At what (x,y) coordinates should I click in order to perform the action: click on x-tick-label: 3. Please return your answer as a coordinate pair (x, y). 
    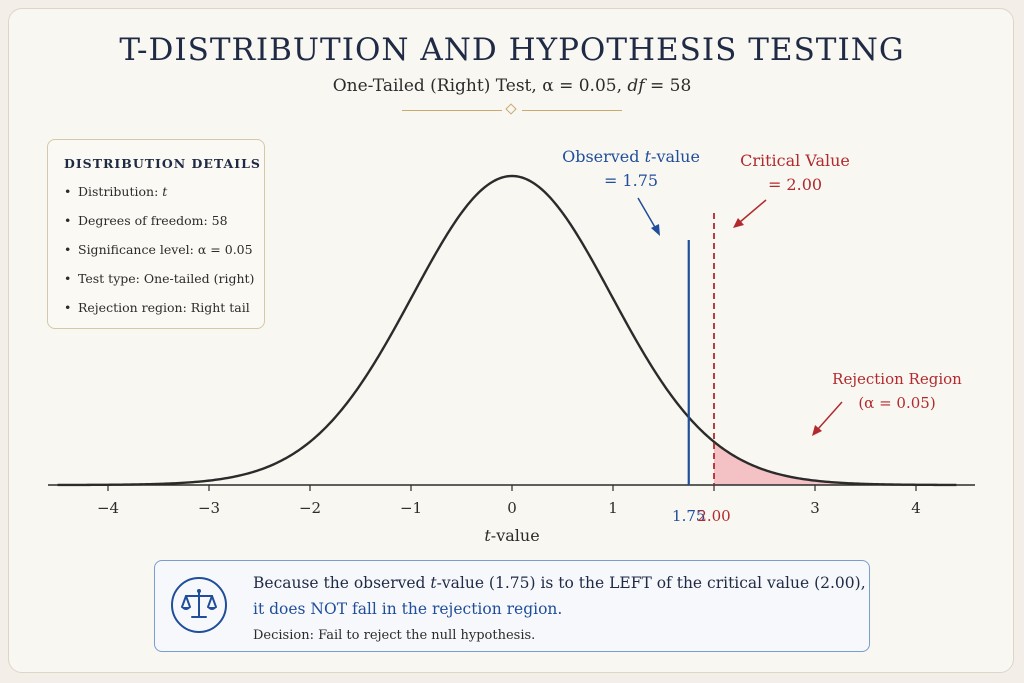
    Looking at the image, I should click on (815, 508).